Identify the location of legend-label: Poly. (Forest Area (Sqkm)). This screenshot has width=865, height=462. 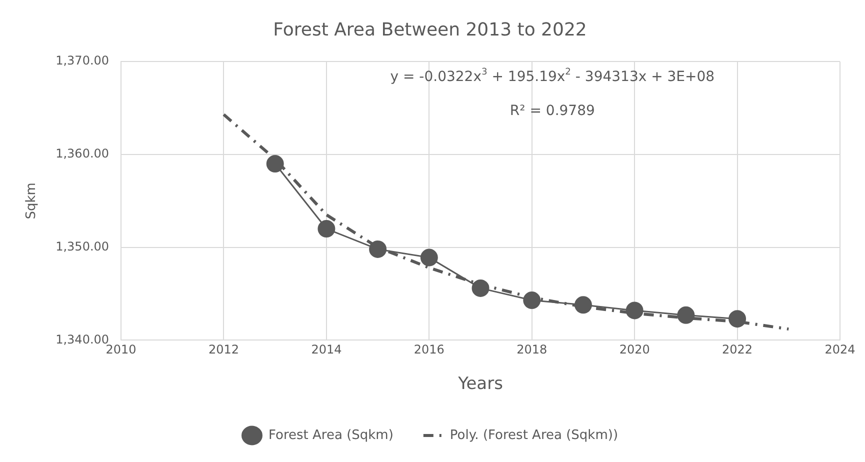
(534, 435).